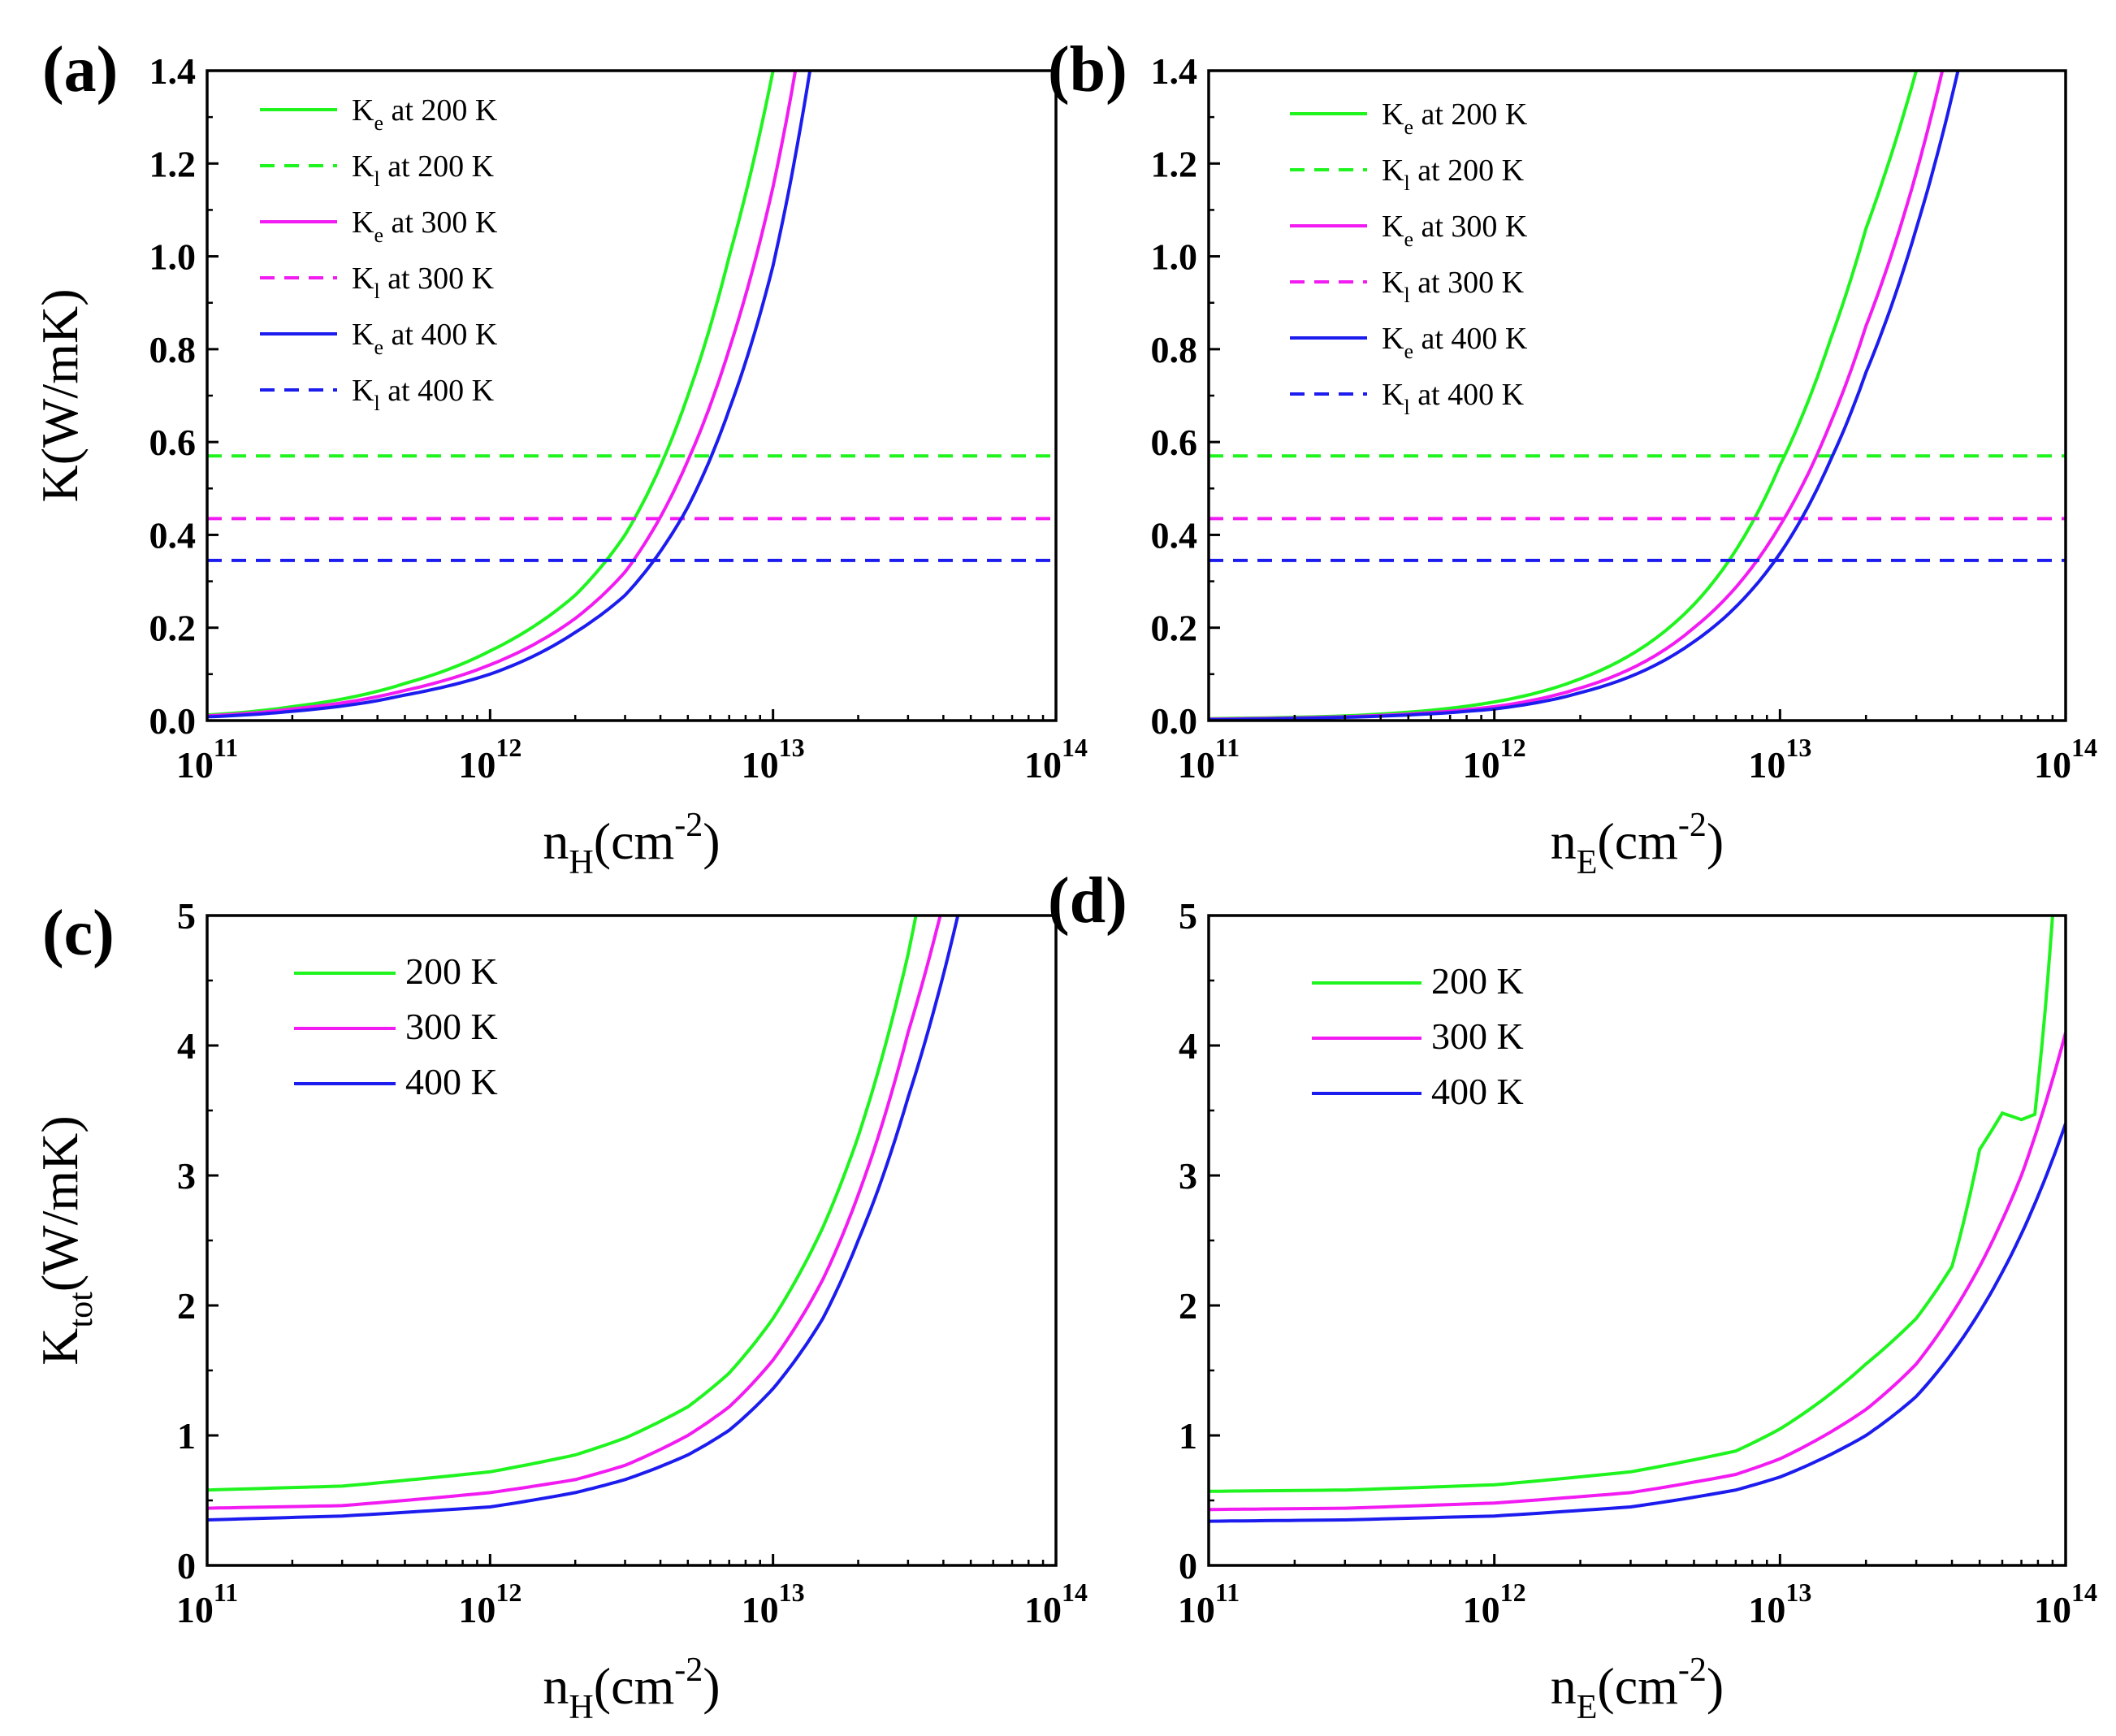  I want to click on y-axis-label: K(W/mK), so click(60, 395).